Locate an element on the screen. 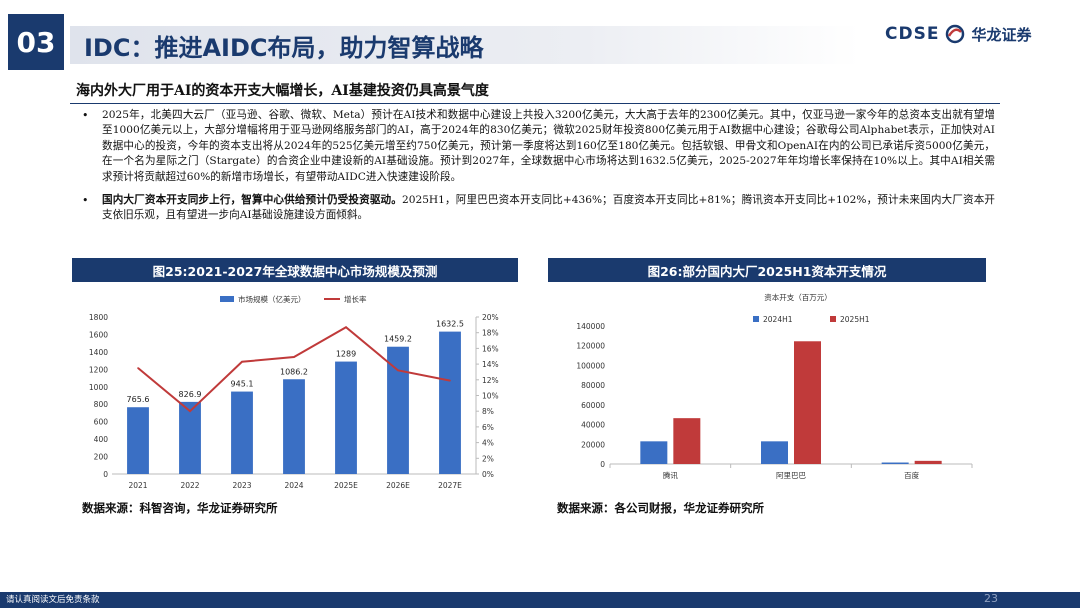 This screenshot has height=608, width=1080. legend-swatch-market-size is located at coordinates (227, 299).